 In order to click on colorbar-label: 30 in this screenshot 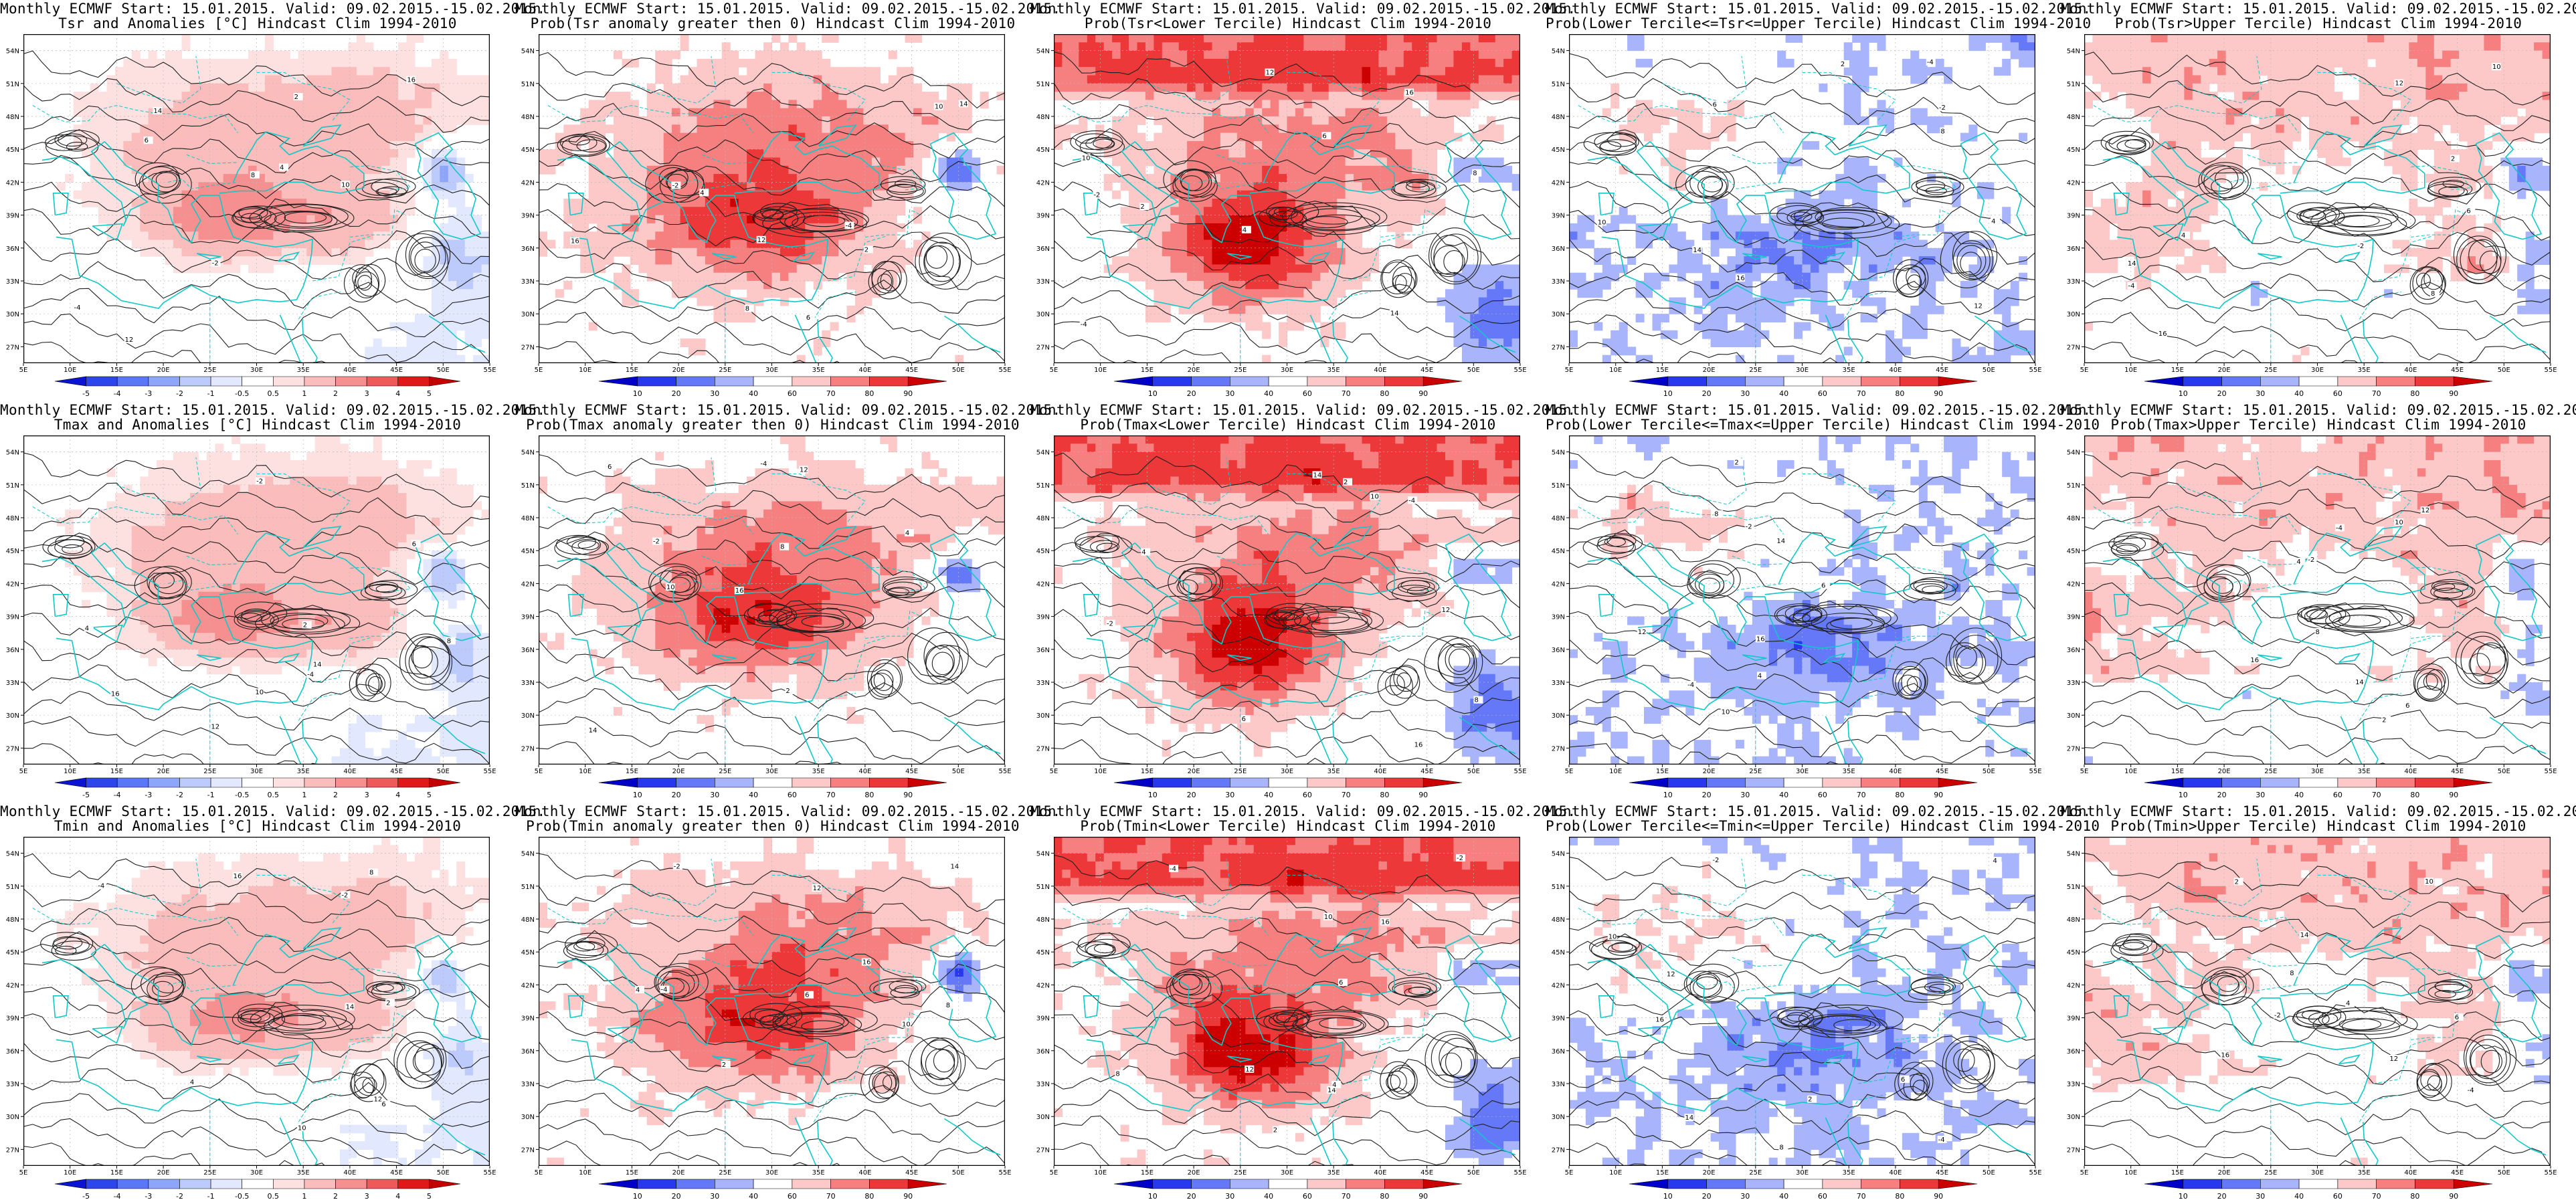, I will do `click(1229, 795)`.